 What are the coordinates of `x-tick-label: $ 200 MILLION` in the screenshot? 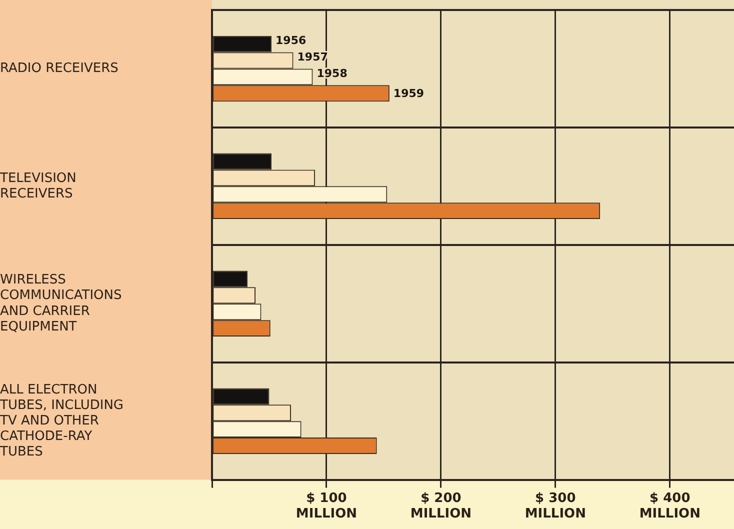 It's located at (441, 506).